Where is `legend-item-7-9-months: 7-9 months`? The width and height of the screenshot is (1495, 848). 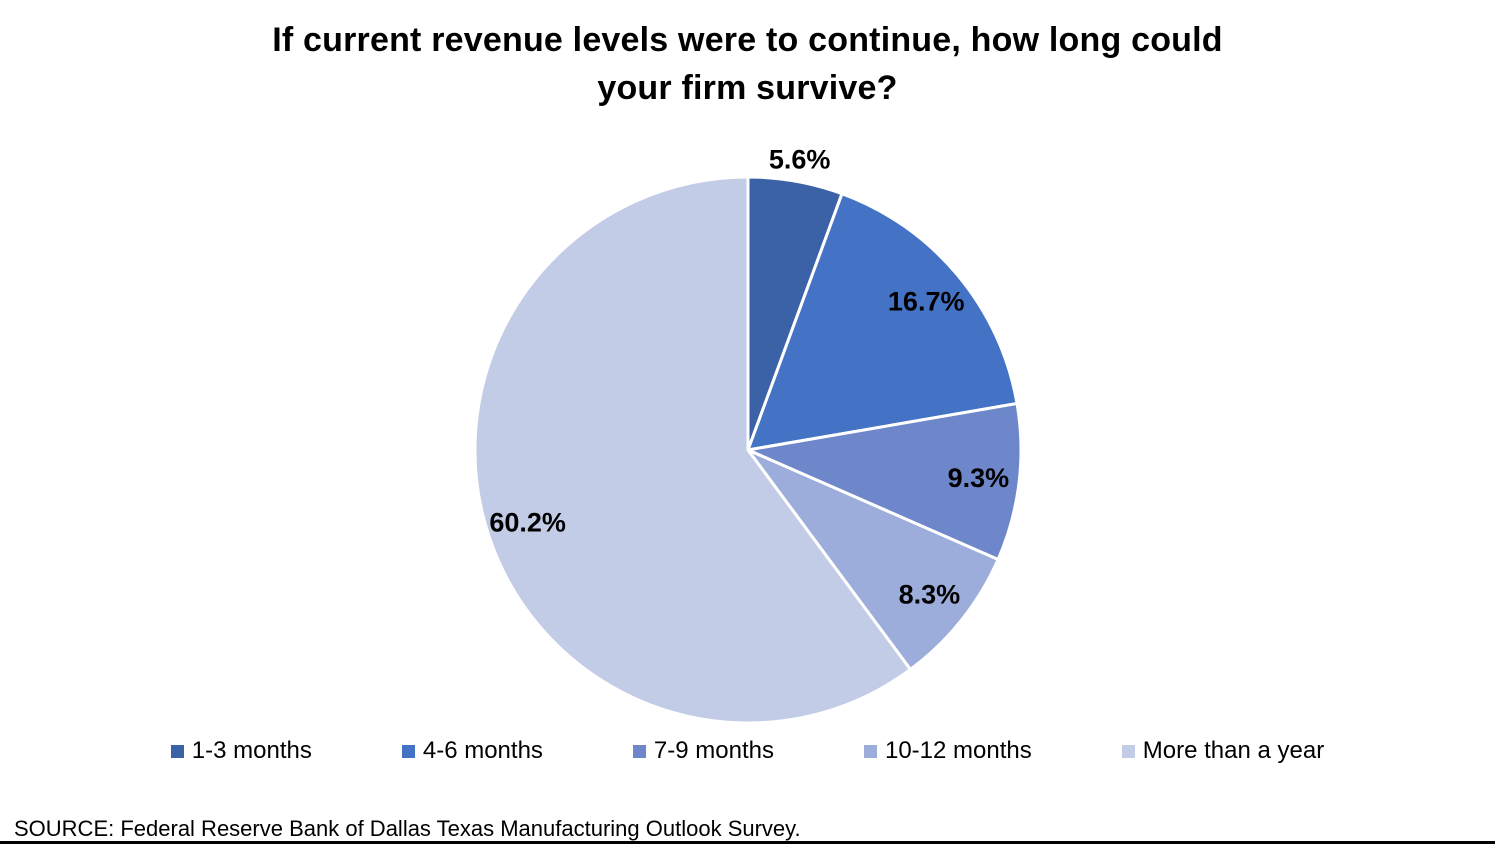 legend-item-7-9-months: 7-9 months is located at coordinates (703, 751).